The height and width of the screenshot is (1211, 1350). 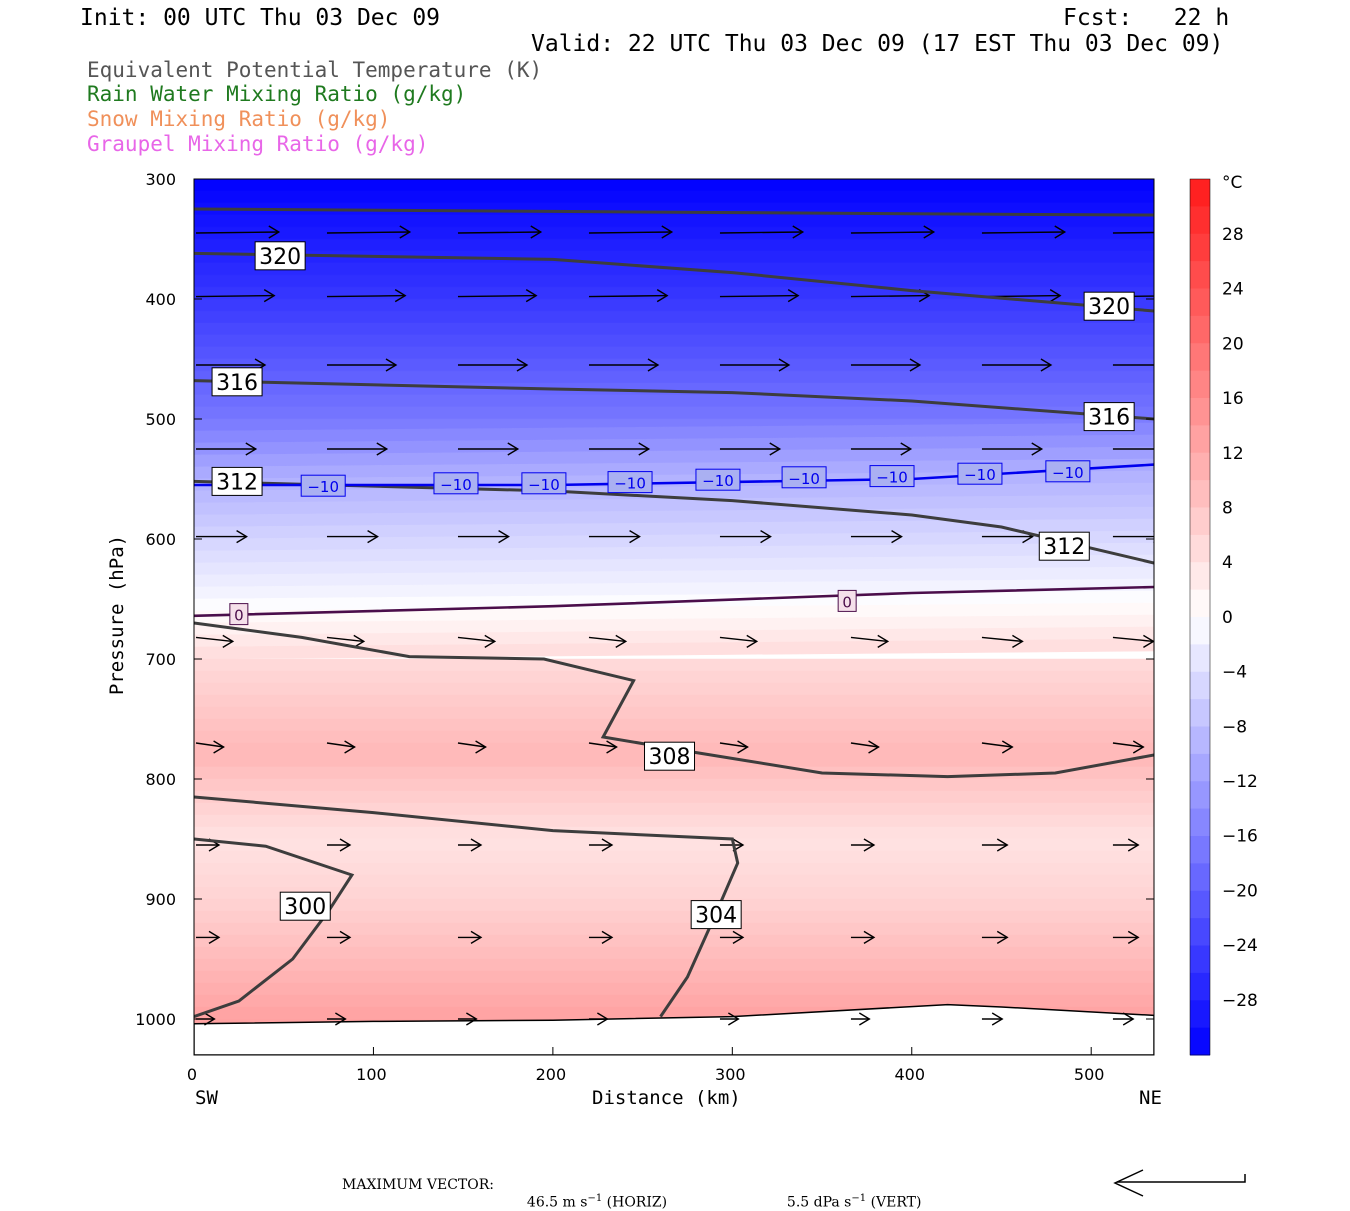 What do you see at coordinates (1227, 563) in the screenshot?
I see `colorbar-tick-label: 4` at bounding box center [1227, 563].